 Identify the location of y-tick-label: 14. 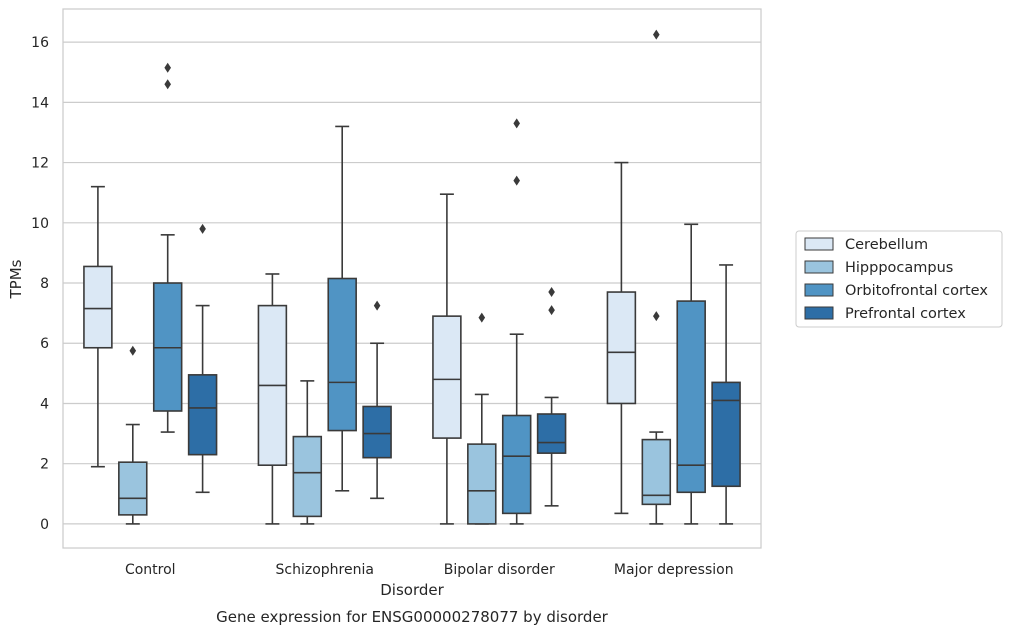
(40, 103).